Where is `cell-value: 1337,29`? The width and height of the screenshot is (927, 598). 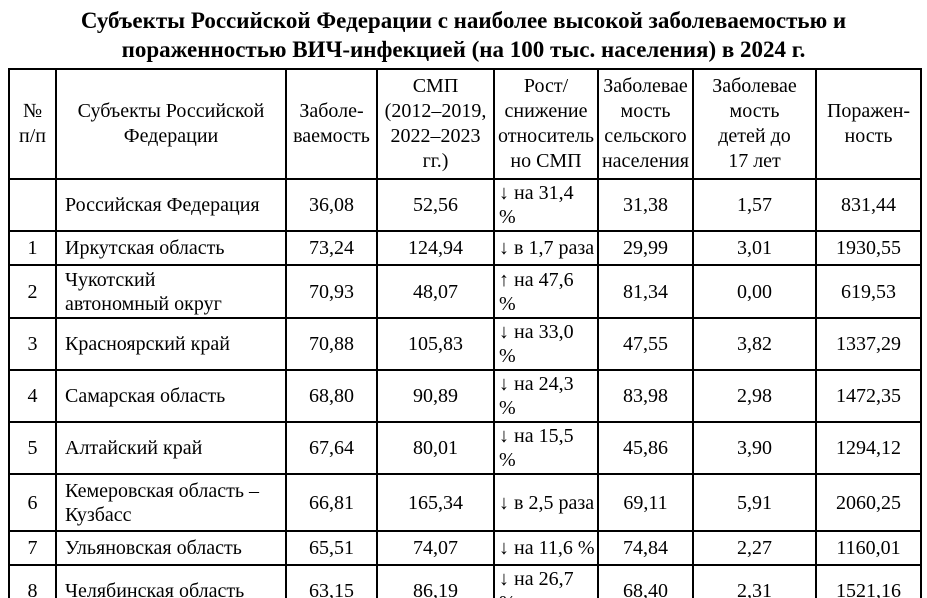
cell-value: 1337,29 is located at coordinates (868, 344).